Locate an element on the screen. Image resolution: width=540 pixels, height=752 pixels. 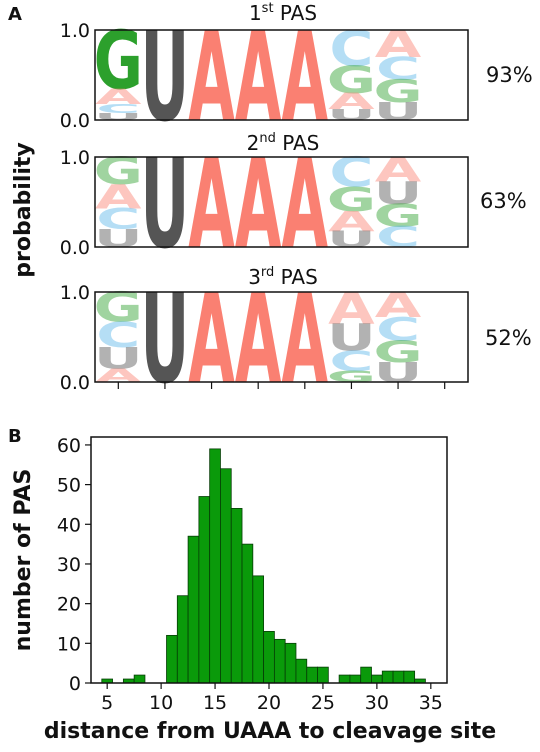
histogram-ytick-label: 60 is located at coordinates (69, 446).